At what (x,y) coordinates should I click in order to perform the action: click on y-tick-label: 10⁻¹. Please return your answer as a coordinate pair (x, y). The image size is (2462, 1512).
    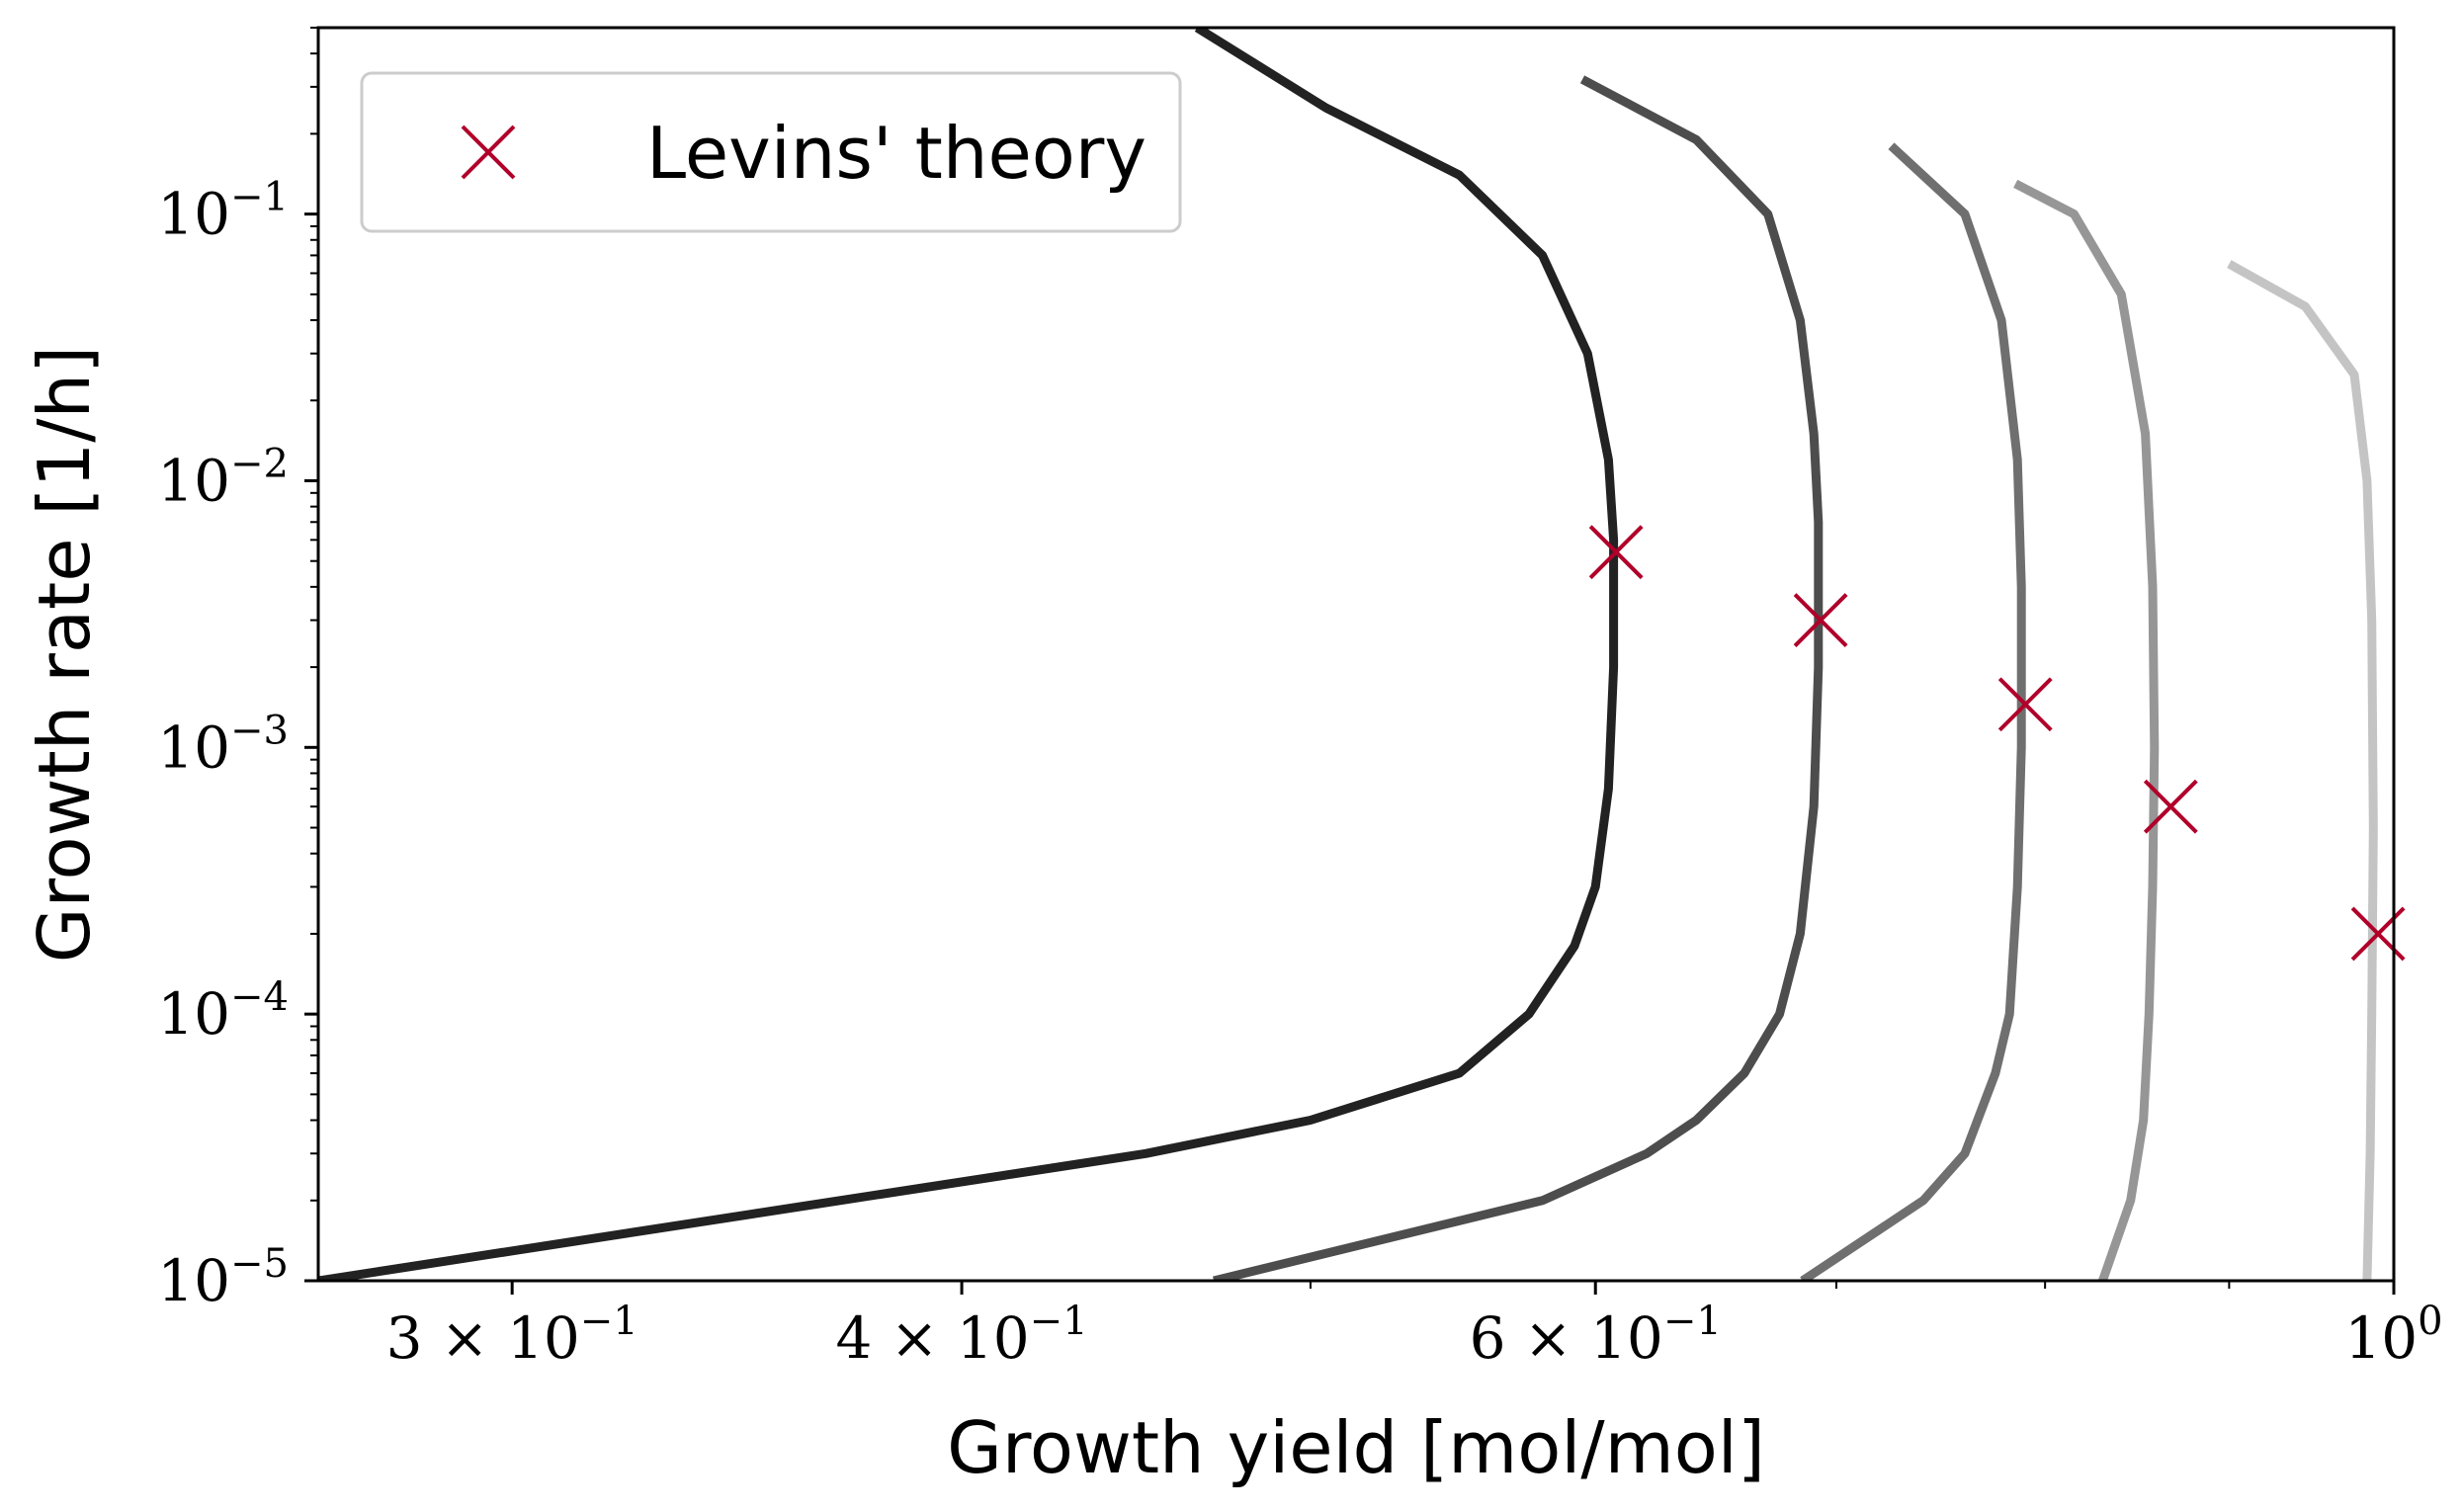
    Looking at the image, I should click on (223, 211).